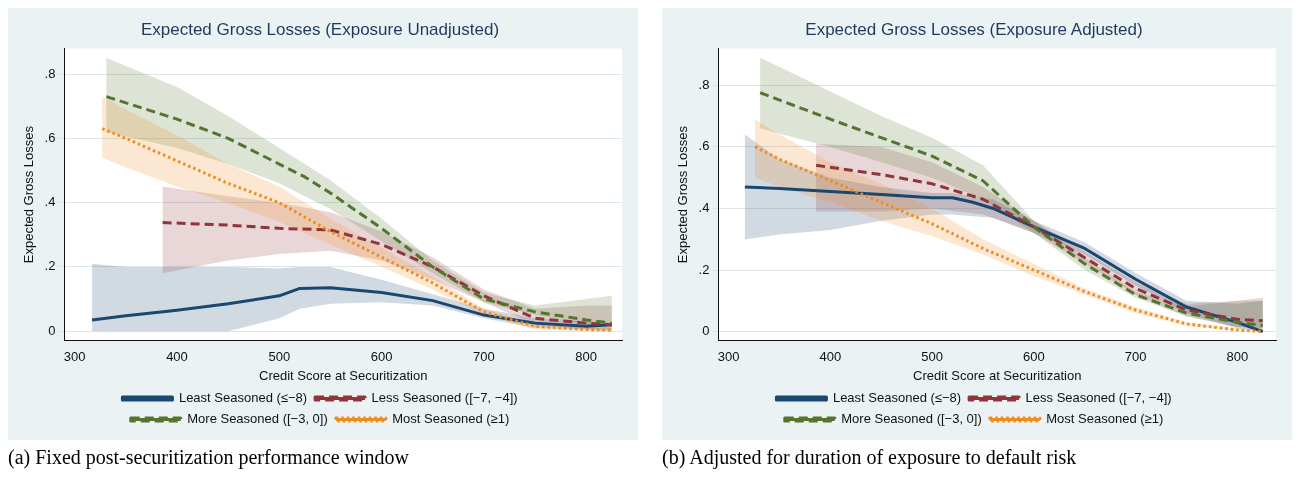 This screenshot has height=485, width=1306. What do you see at coordinates (209, 457) in the screenshot?
I see `text: (a) Fixed post-securitization performance window` at bounding box center [209, 457].